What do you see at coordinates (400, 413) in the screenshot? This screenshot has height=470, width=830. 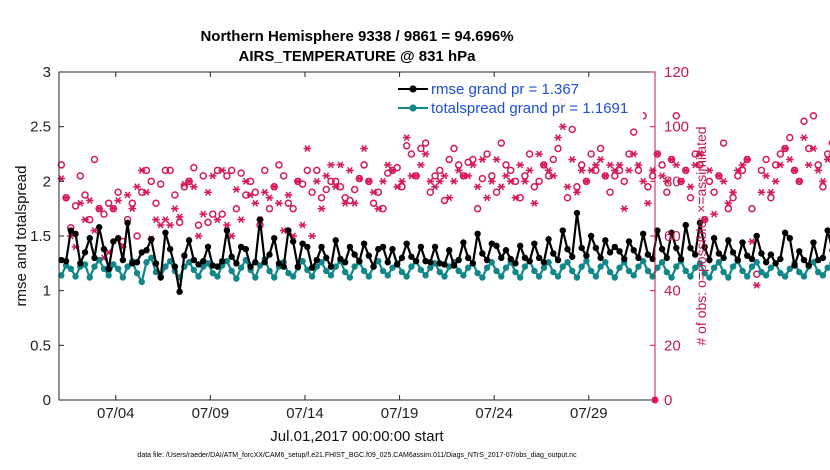 I see `x-tick-label: 07/19` at bounding box center [400, 413].